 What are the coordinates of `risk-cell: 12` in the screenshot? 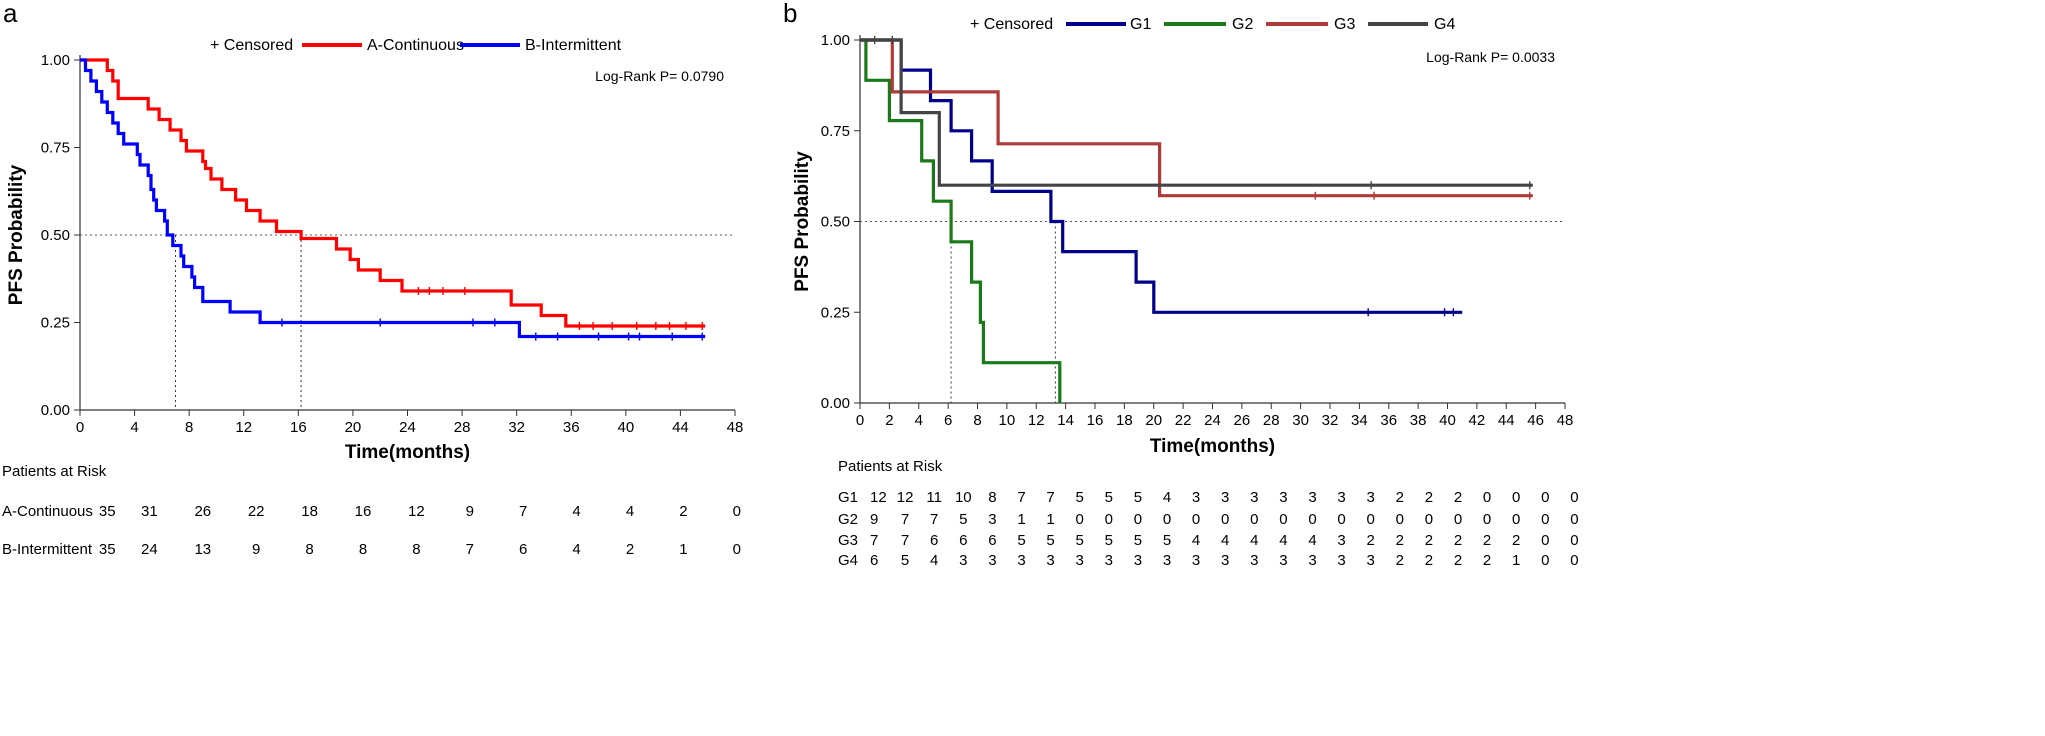 It's located at (878, 497).